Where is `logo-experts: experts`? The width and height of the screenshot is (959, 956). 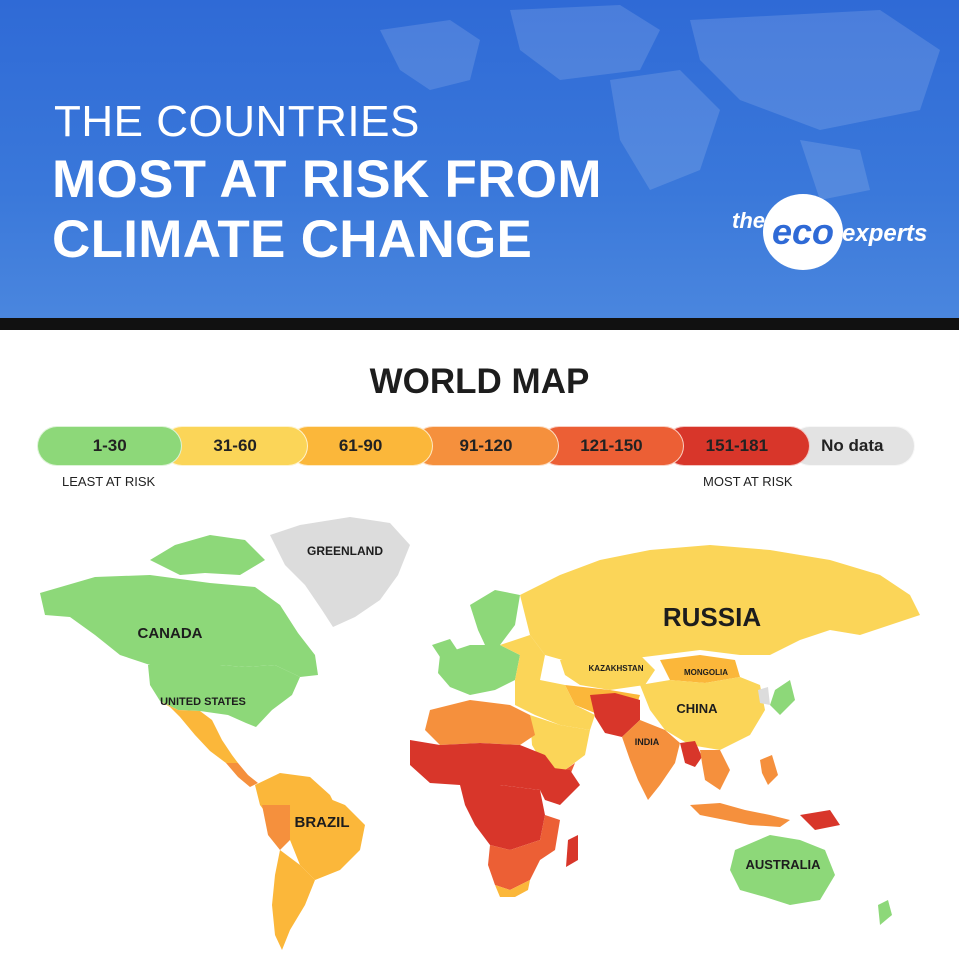 logo-experts: experts is located at coordinates (885, 233).